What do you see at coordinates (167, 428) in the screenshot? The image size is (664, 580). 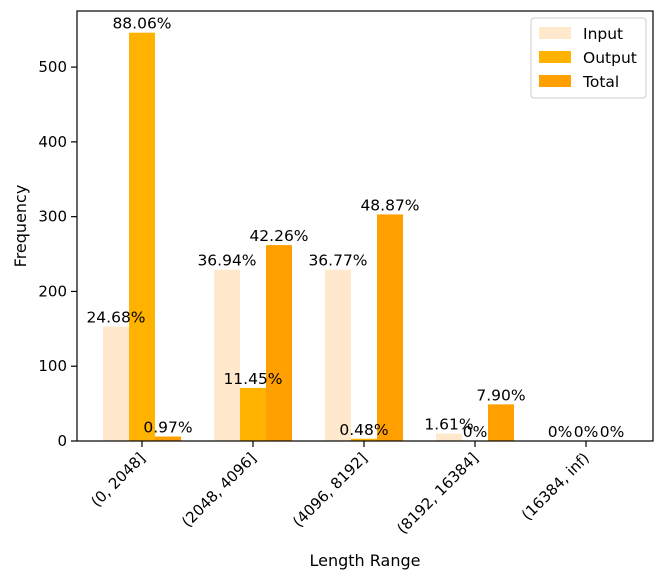 I see `bar-label-total-0: 0.97%` at bounding box center [167, 428].